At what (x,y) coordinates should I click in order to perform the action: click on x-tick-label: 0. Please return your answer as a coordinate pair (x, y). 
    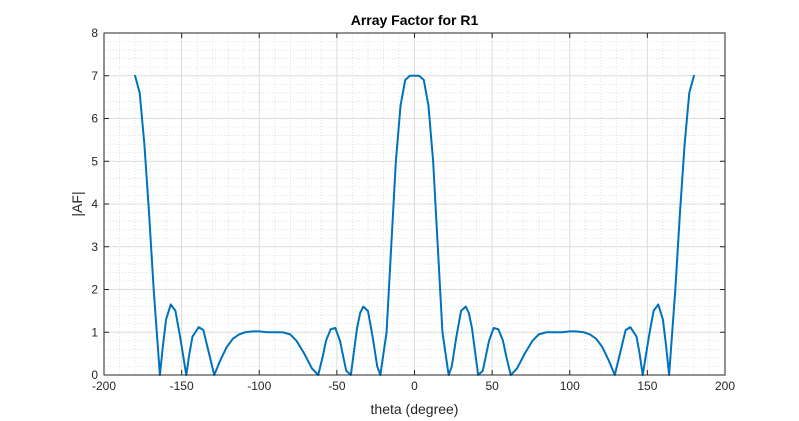
    Looking at the image, I should click on (414, 386).